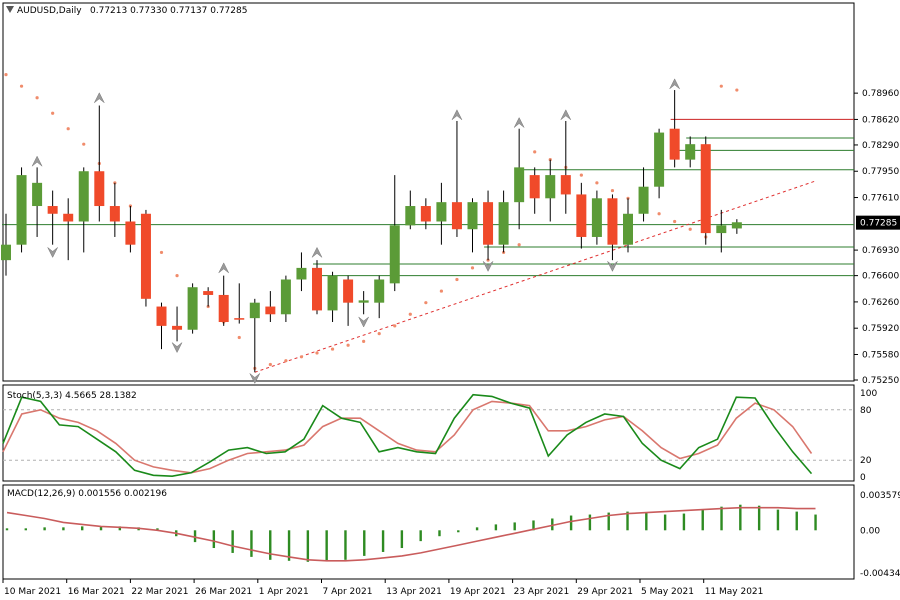 The image size is (900, 600). I want to click on date-axis-tick-label: 22 Mar 2021, so click(159, 592).